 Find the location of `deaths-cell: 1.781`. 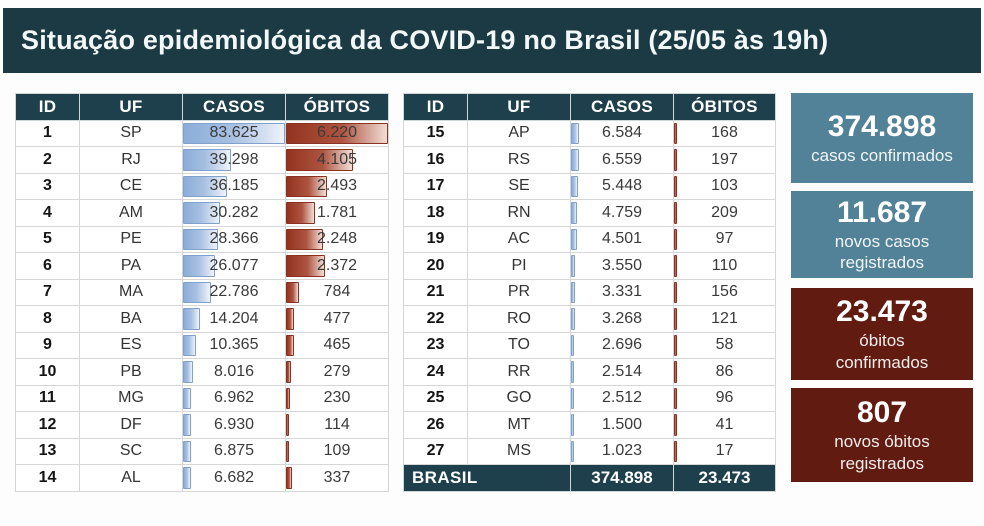

deaths-cell: 1.781 is located at coordinates (337, 213).